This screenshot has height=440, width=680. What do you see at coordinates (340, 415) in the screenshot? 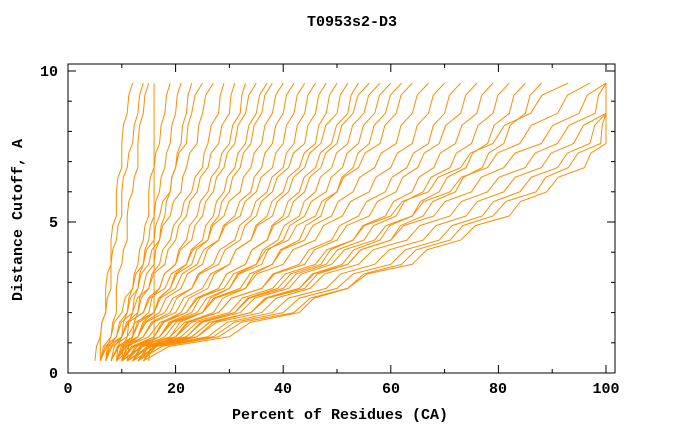
I see `x-axis-label: Percent of Residues (CA)` at bounding box center [340, 415].